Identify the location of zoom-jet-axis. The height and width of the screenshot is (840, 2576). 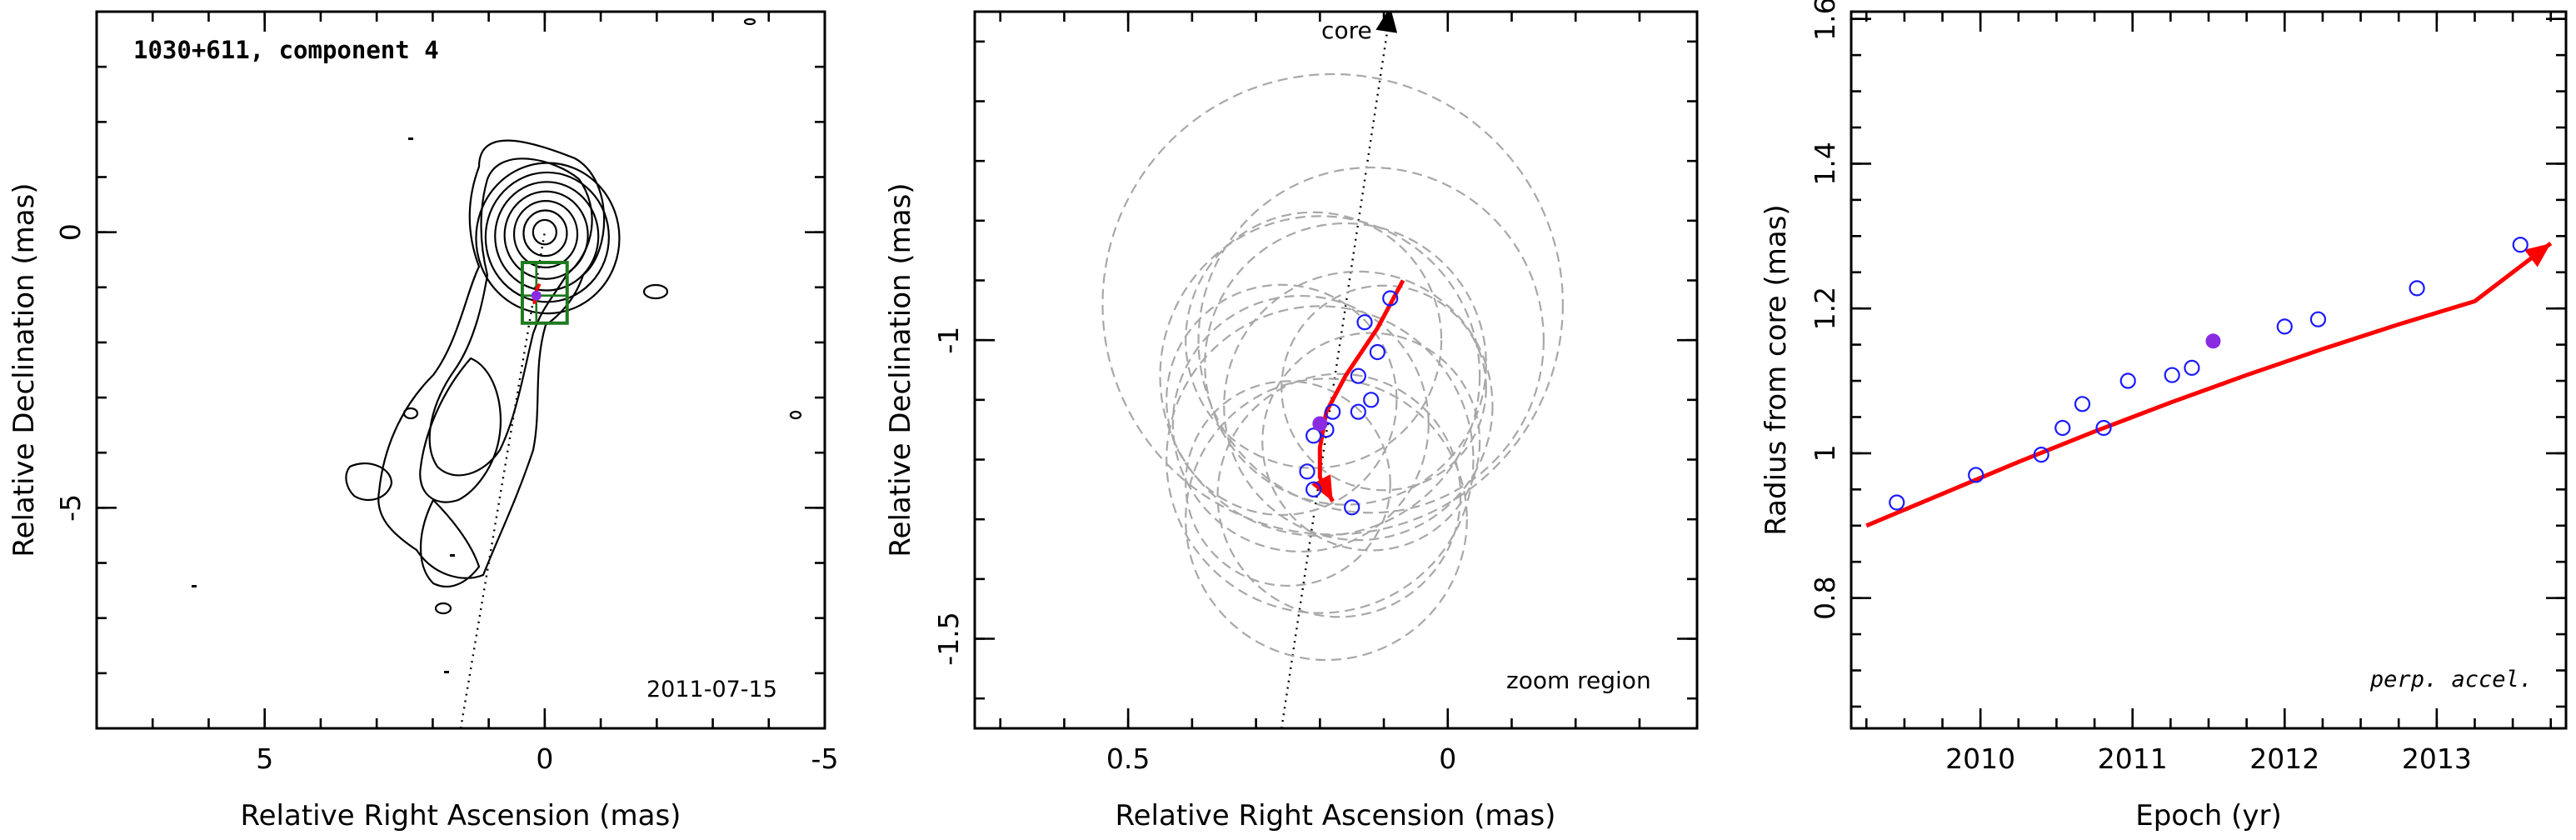
(1336, 370).